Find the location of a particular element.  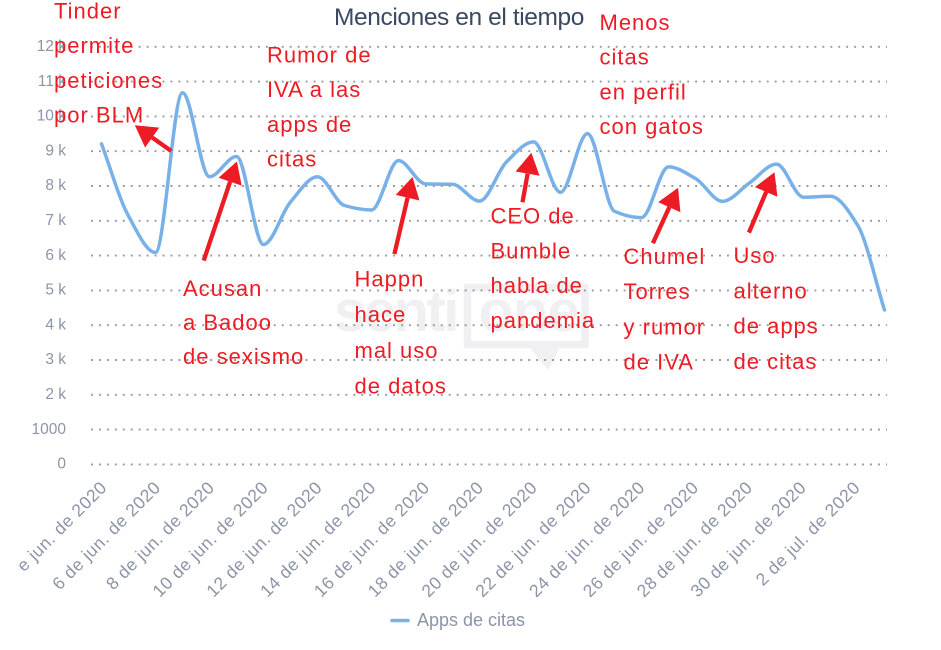

svg-text: Bumble is located at coordinates (531, 250).